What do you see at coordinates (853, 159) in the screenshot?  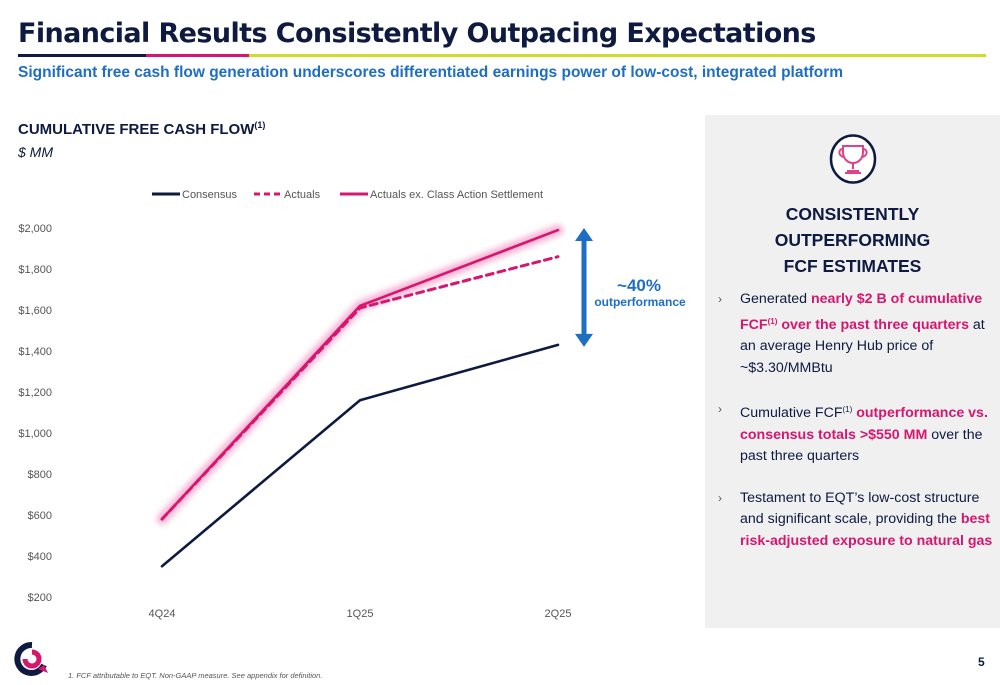 I see `trophy-icon` at bounding box center [853, 159].